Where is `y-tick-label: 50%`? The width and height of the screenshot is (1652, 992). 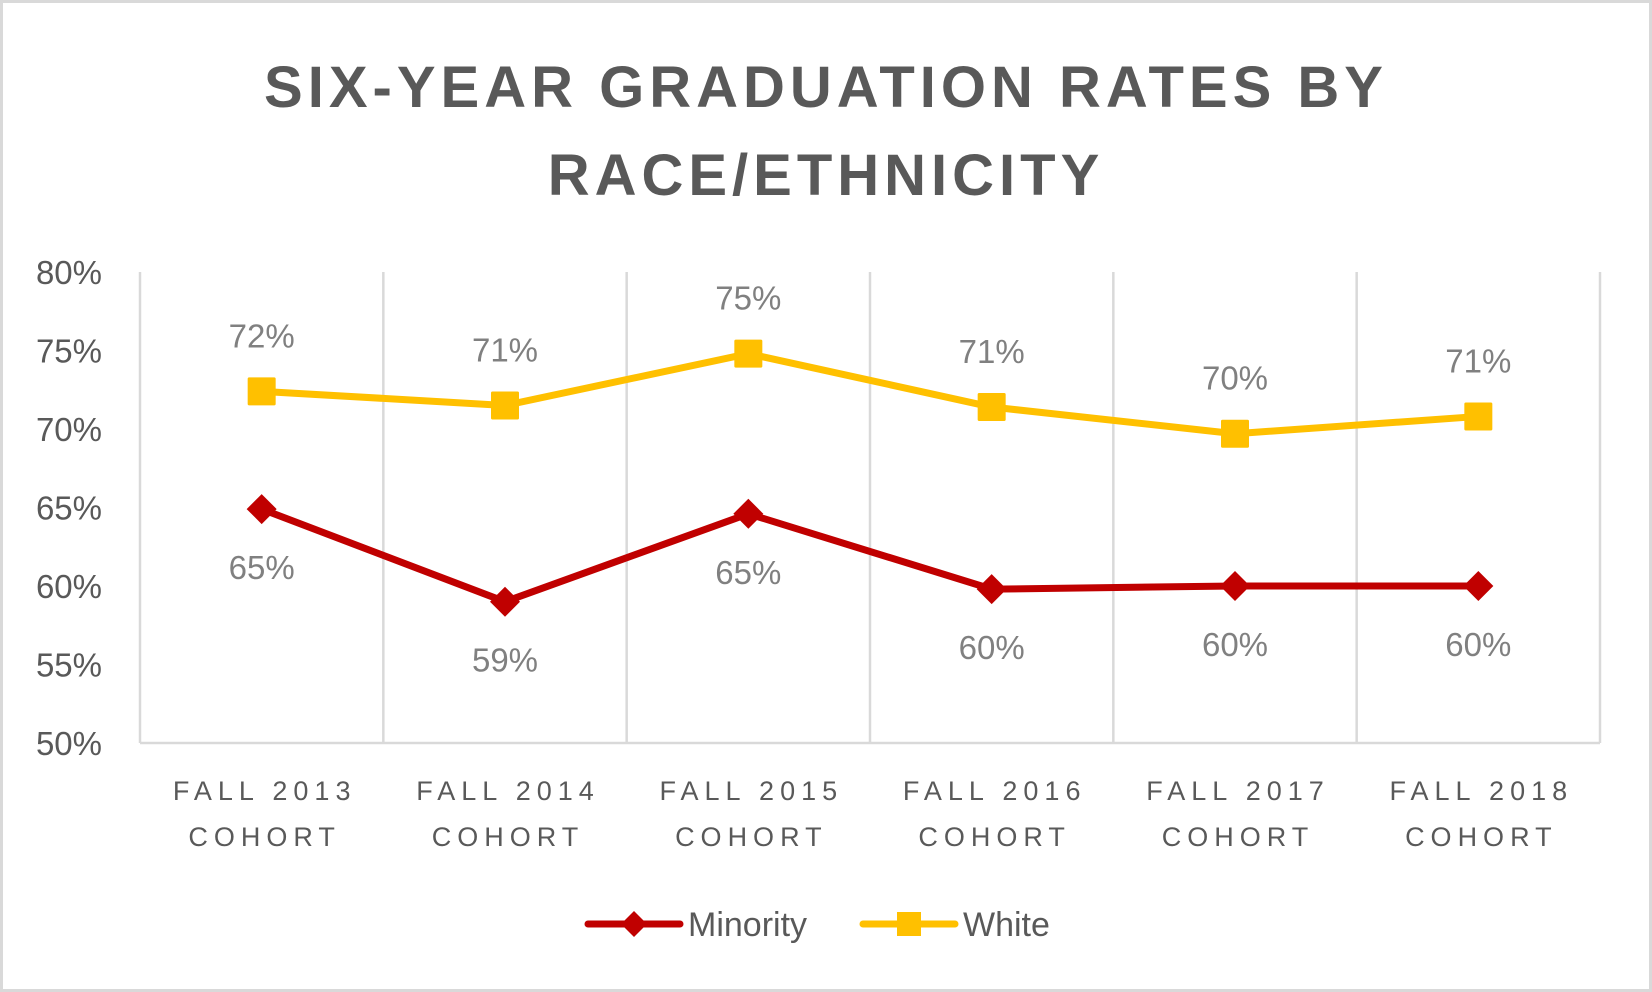
y-tick-label: 50% is located at coordinates (69, 743).